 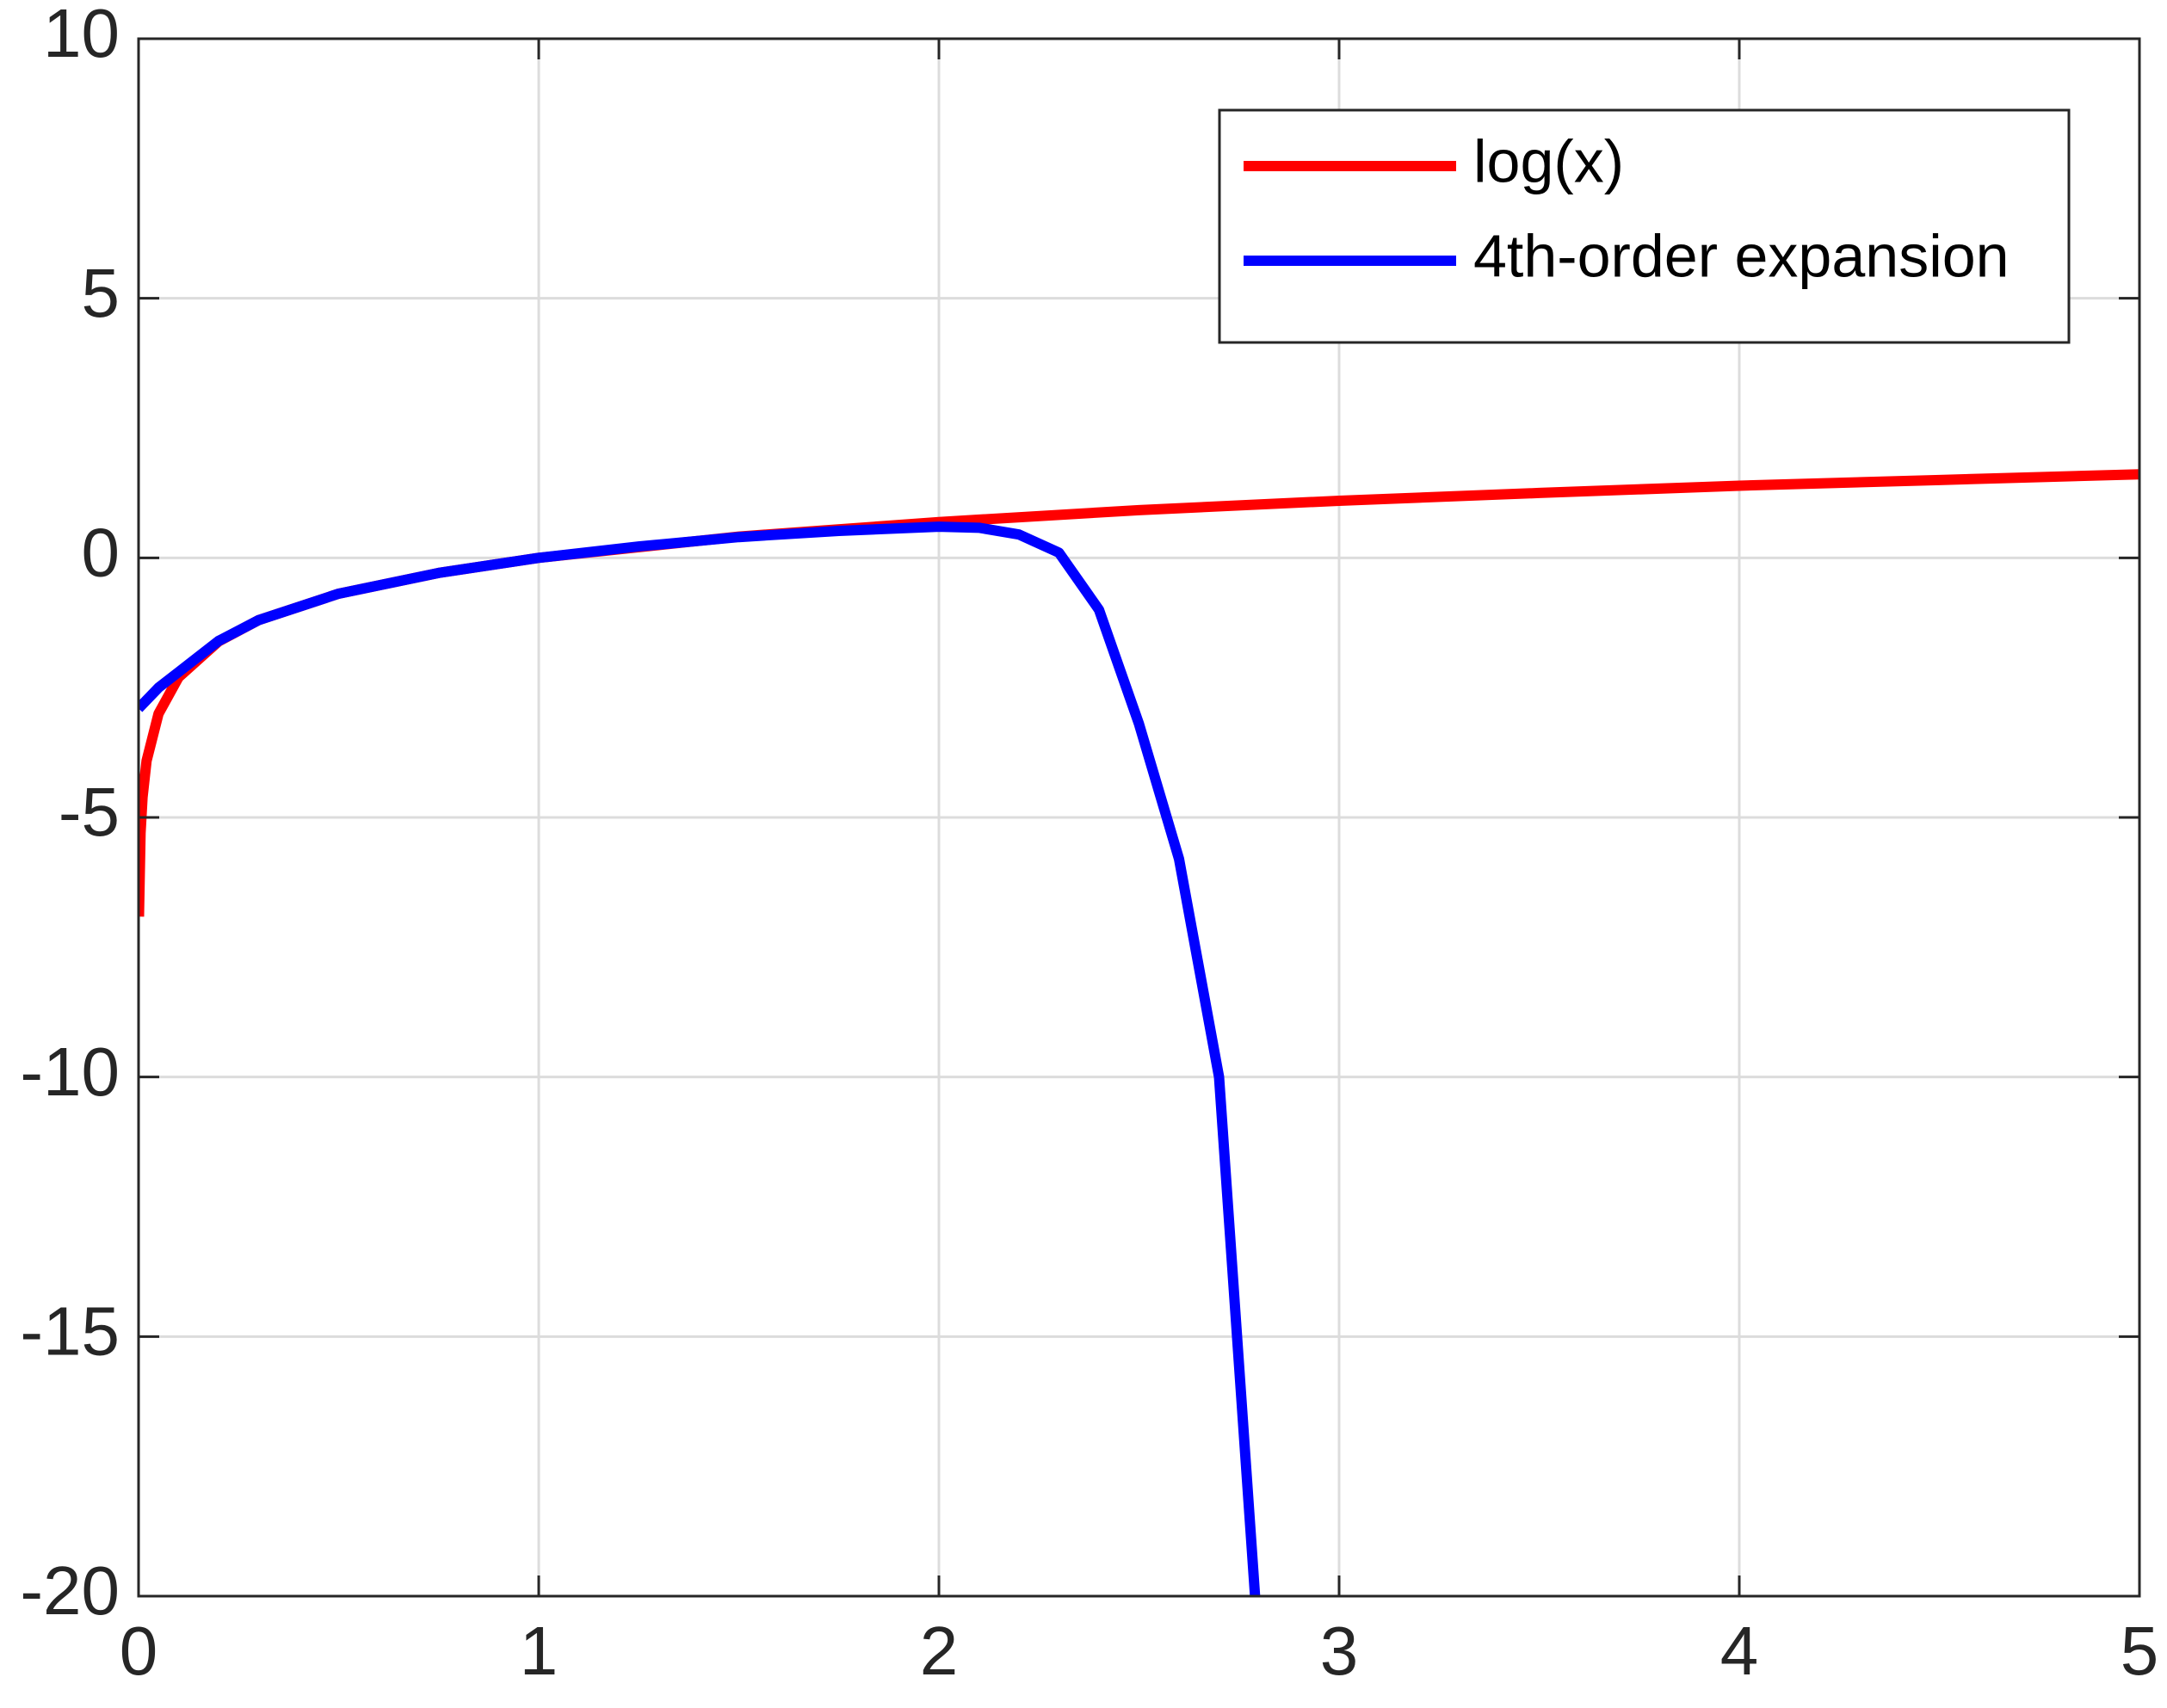 What do you see at coordinates (70, 1590) in the screenshot?
I see `y-tick-label: -20` at bounding box center [70, 1590].